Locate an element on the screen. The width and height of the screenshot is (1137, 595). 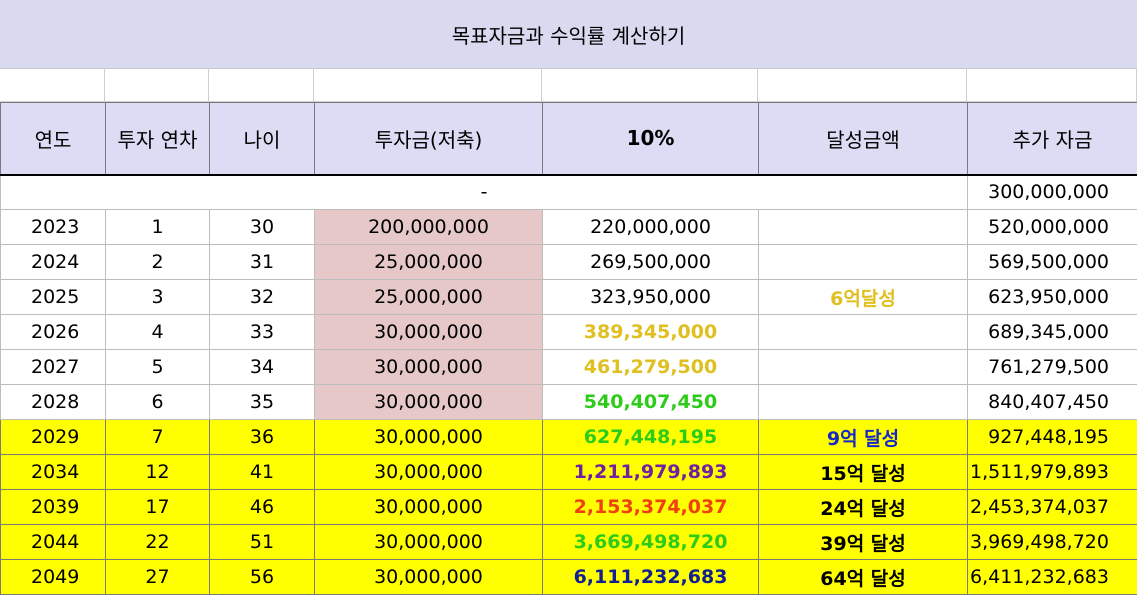
extra-cell: 1,511,979,893 is located at coordinates (1052, 472).